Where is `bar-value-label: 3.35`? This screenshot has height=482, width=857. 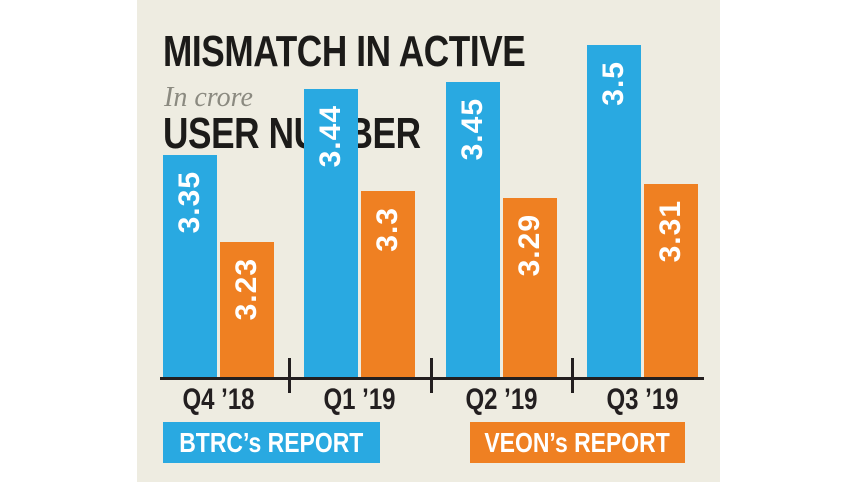 bar-value-label: 3.35 is located at coordinates (189, 202).